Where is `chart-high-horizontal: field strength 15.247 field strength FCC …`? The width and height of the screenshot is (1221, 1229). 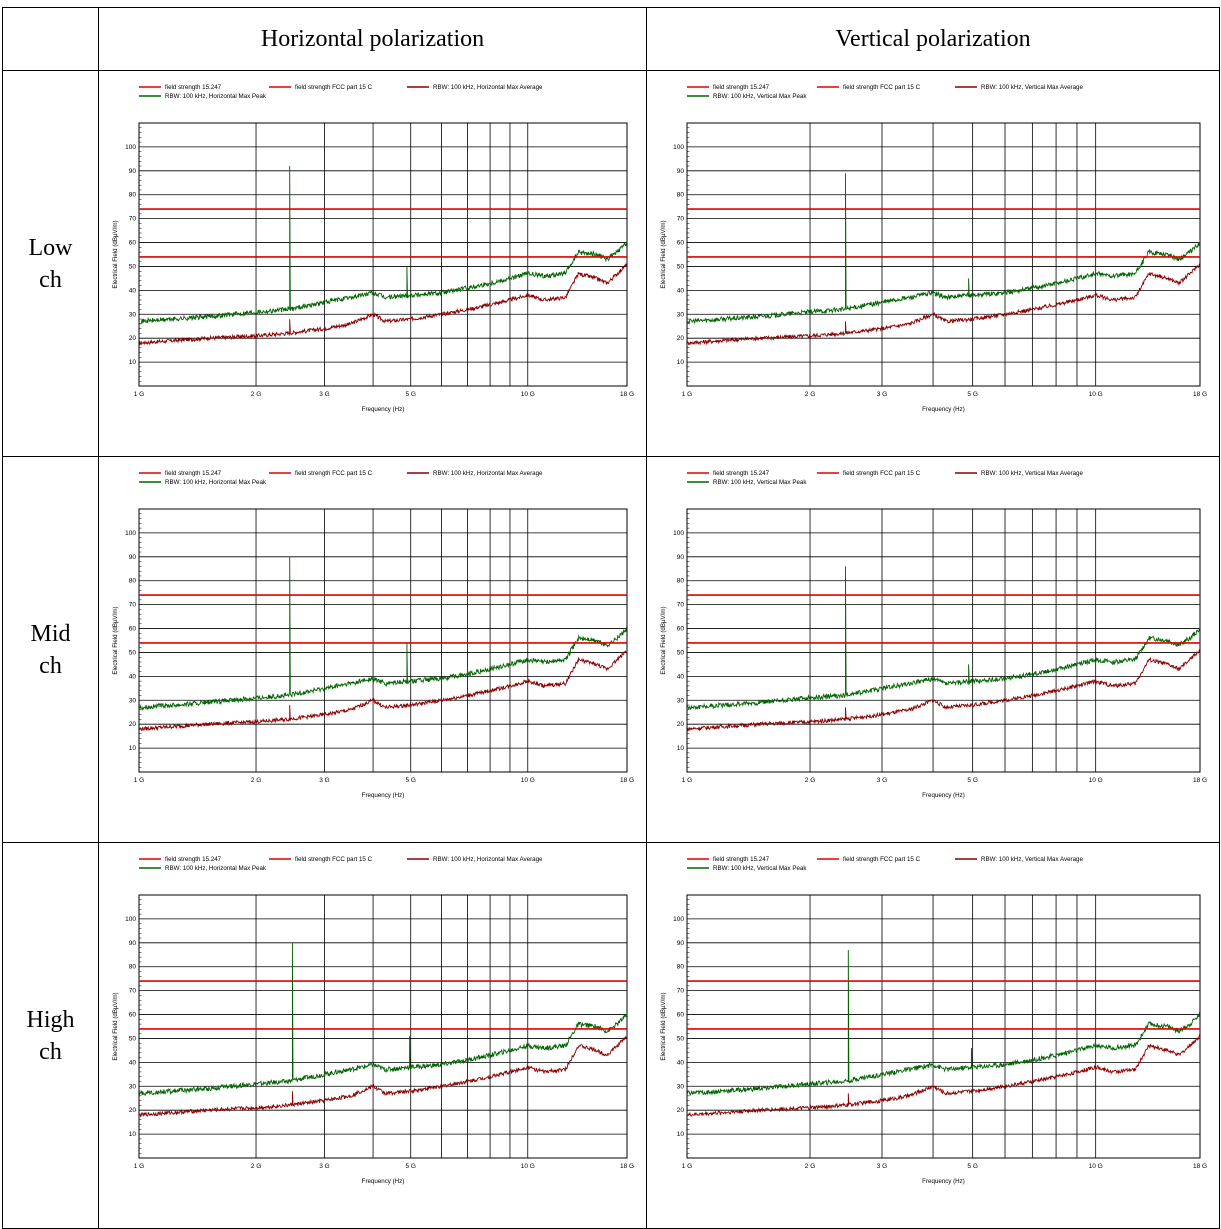 chart-high-horizontal: field strength 15.247 field strength FCC … is located at coordinates (373, 1020).